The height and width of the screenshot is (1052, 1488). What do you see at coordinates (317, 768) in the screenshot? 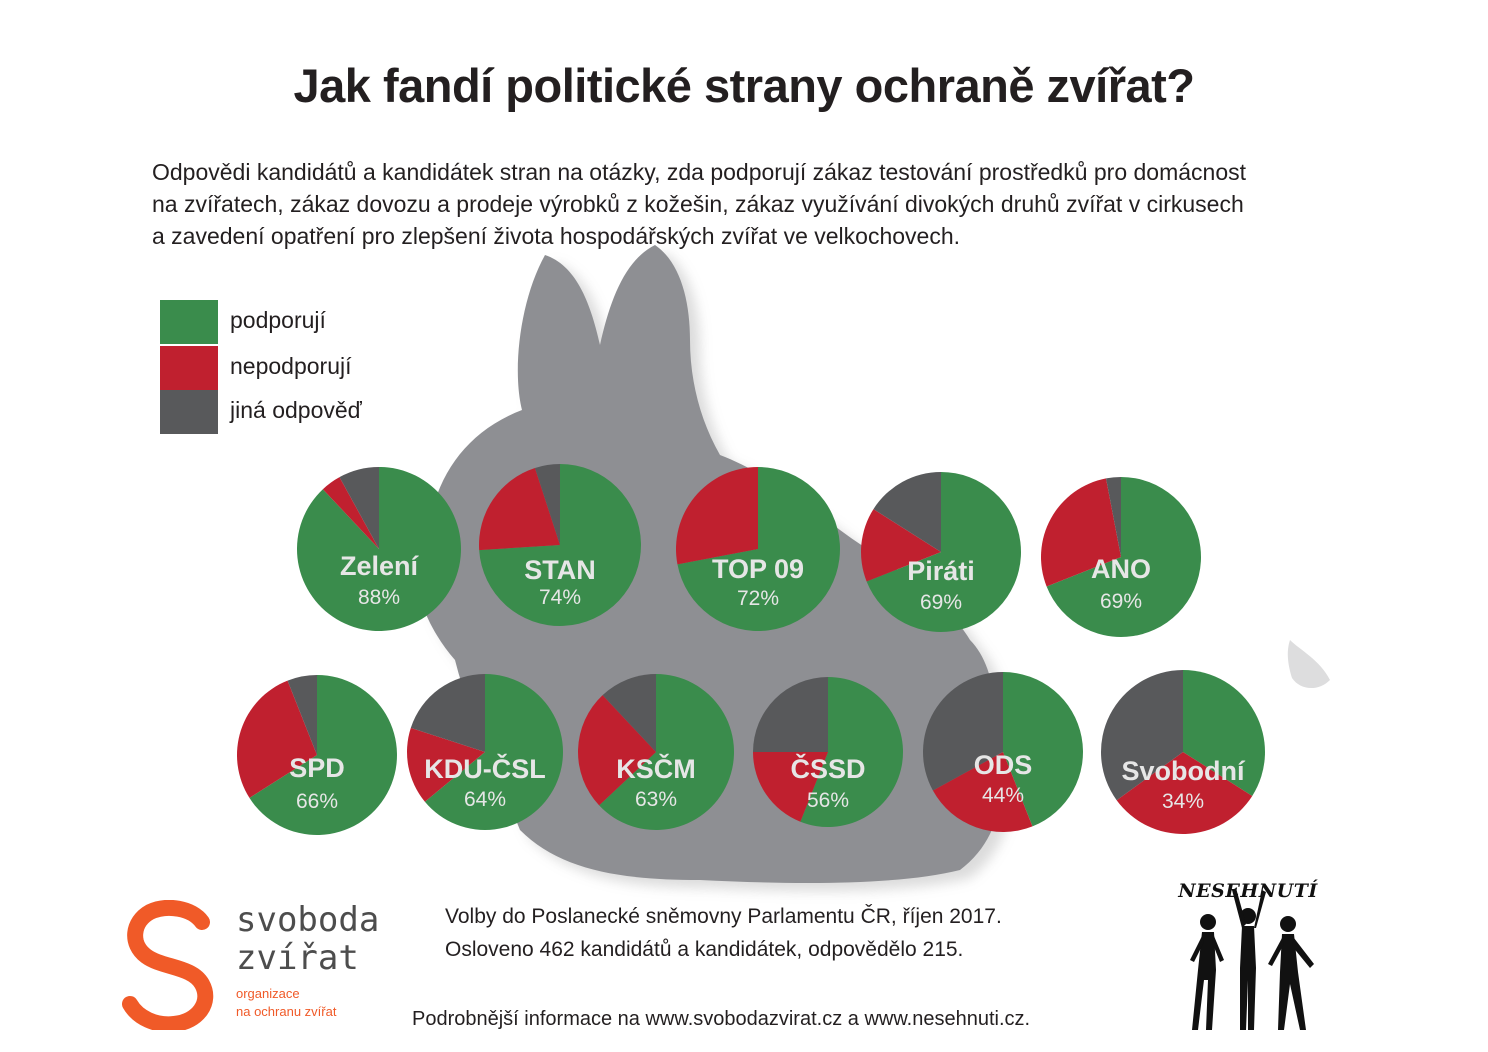
I see `pie-party-label: SPD` at bounding box center [317, 768].